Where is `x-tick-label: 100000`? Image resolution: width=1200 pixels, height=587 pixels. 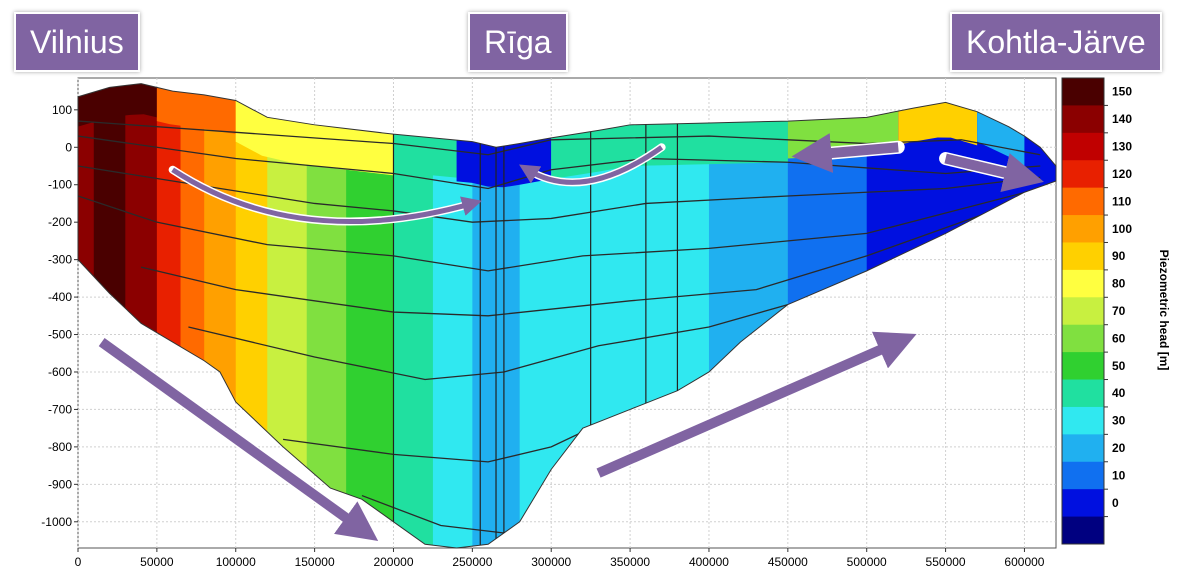 x-tick-label: 100000 is located at coordinates (236, 562).